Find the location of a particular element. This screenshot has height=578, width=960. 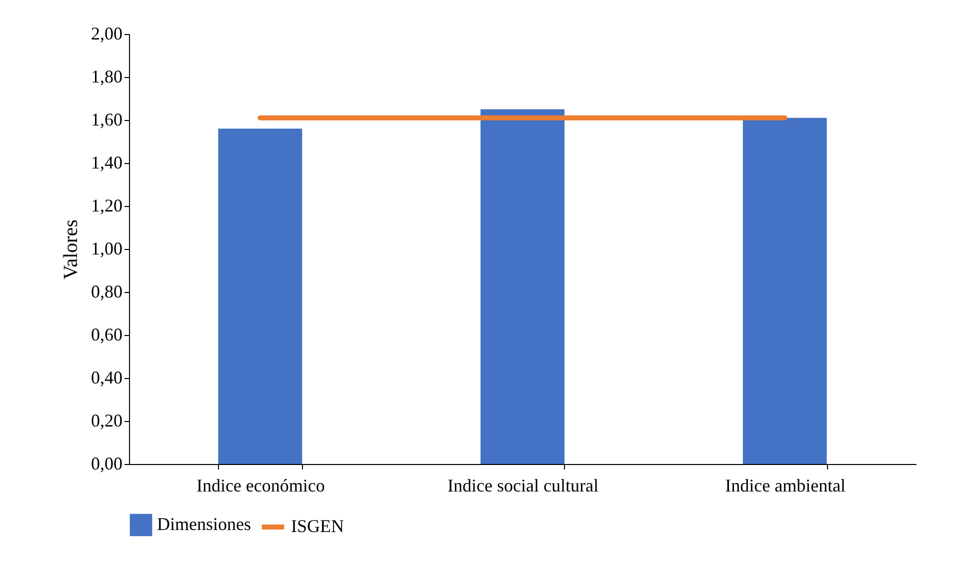

y-tick-label: 0,80 is located at coordinates (106, 292).